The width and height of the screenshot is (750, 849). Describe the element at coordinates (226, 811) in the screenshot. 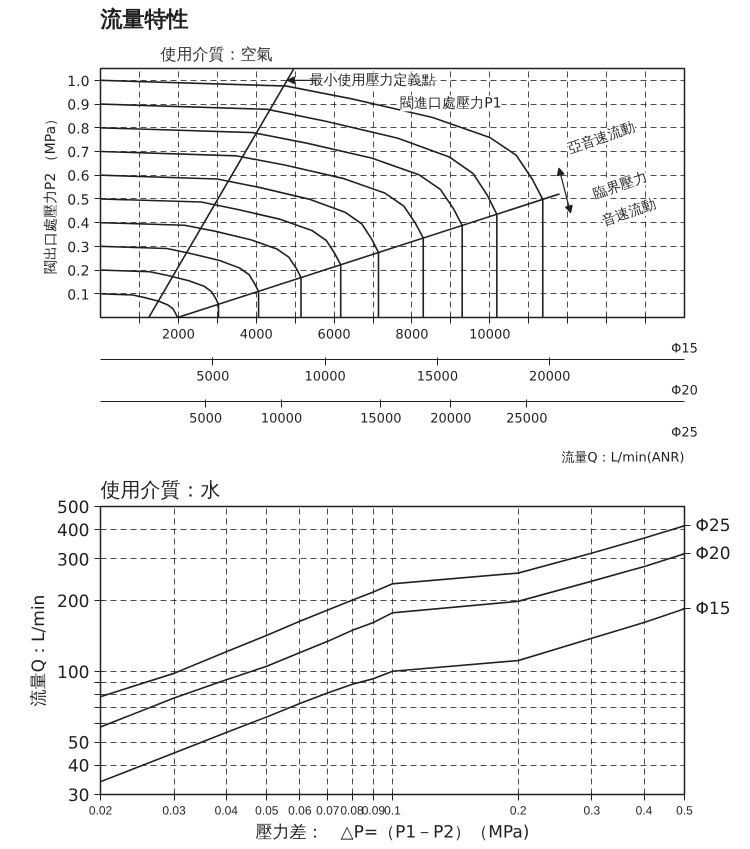

I see `x-tick-label: 0.04` at that location.